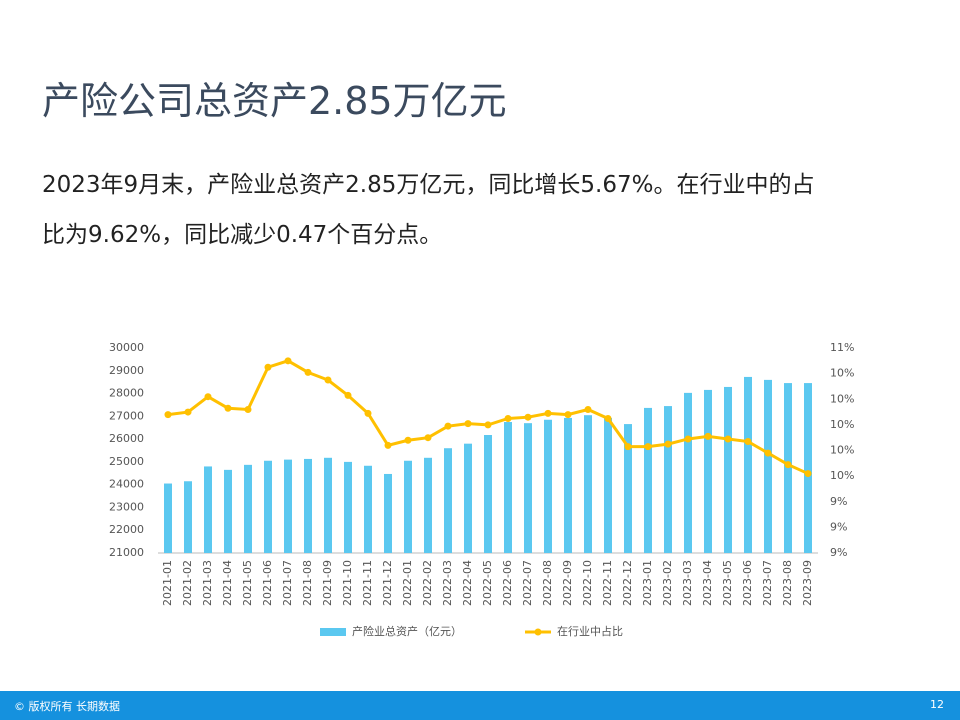 The width and height of the screenshot is (960, 720). Describe the element at coordinates (587, 583) in the screenshot. I see `x-tick-label: 2022-10` at that location.